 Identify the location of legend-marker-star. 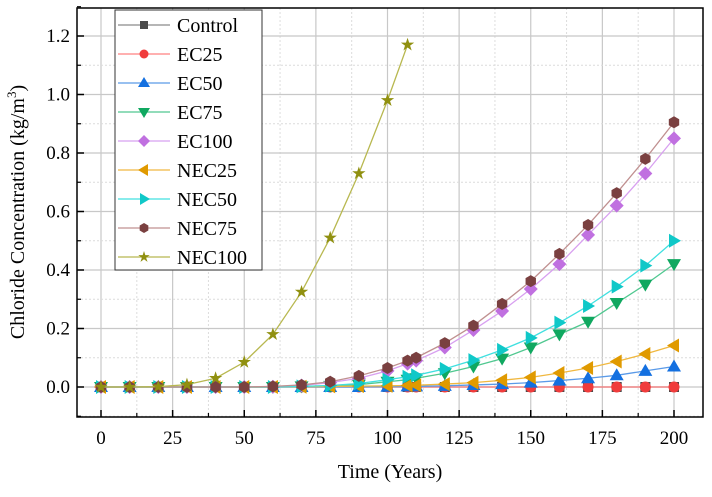
(144, 256).